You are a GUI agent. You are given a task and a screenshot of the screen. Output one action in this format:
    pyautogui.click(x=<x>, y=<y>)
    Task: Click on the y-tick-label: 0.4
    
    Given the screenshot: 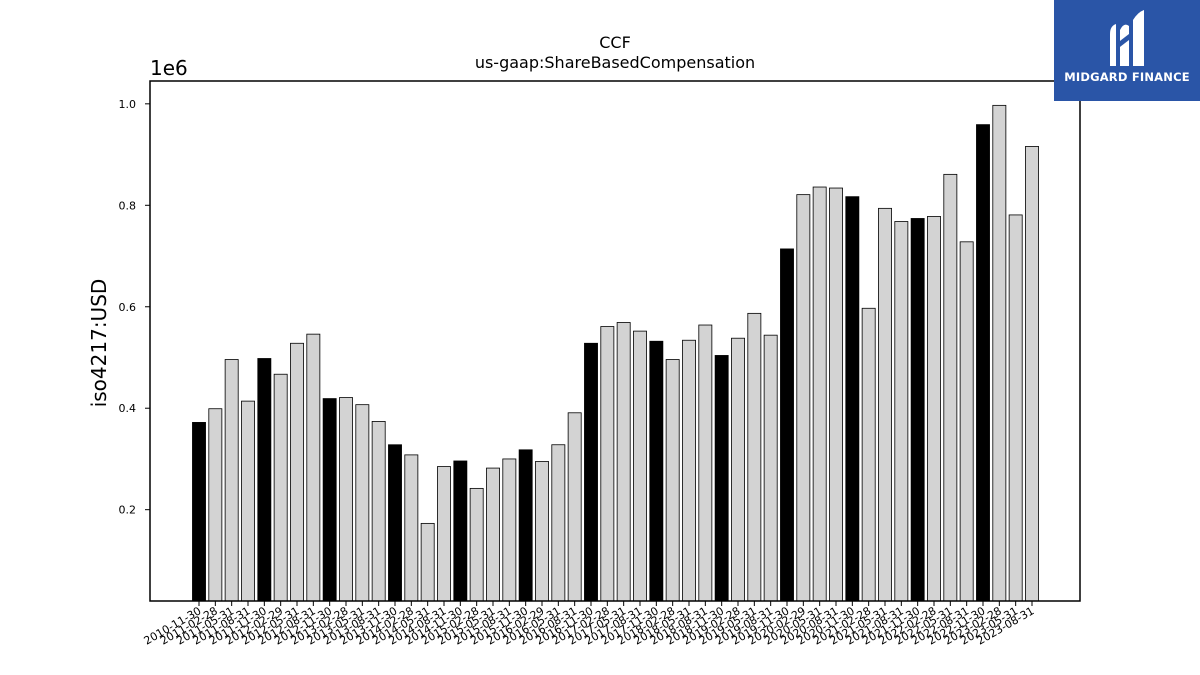 What is the action you would take?
    pyautogui.click(x=128, y=408)
    